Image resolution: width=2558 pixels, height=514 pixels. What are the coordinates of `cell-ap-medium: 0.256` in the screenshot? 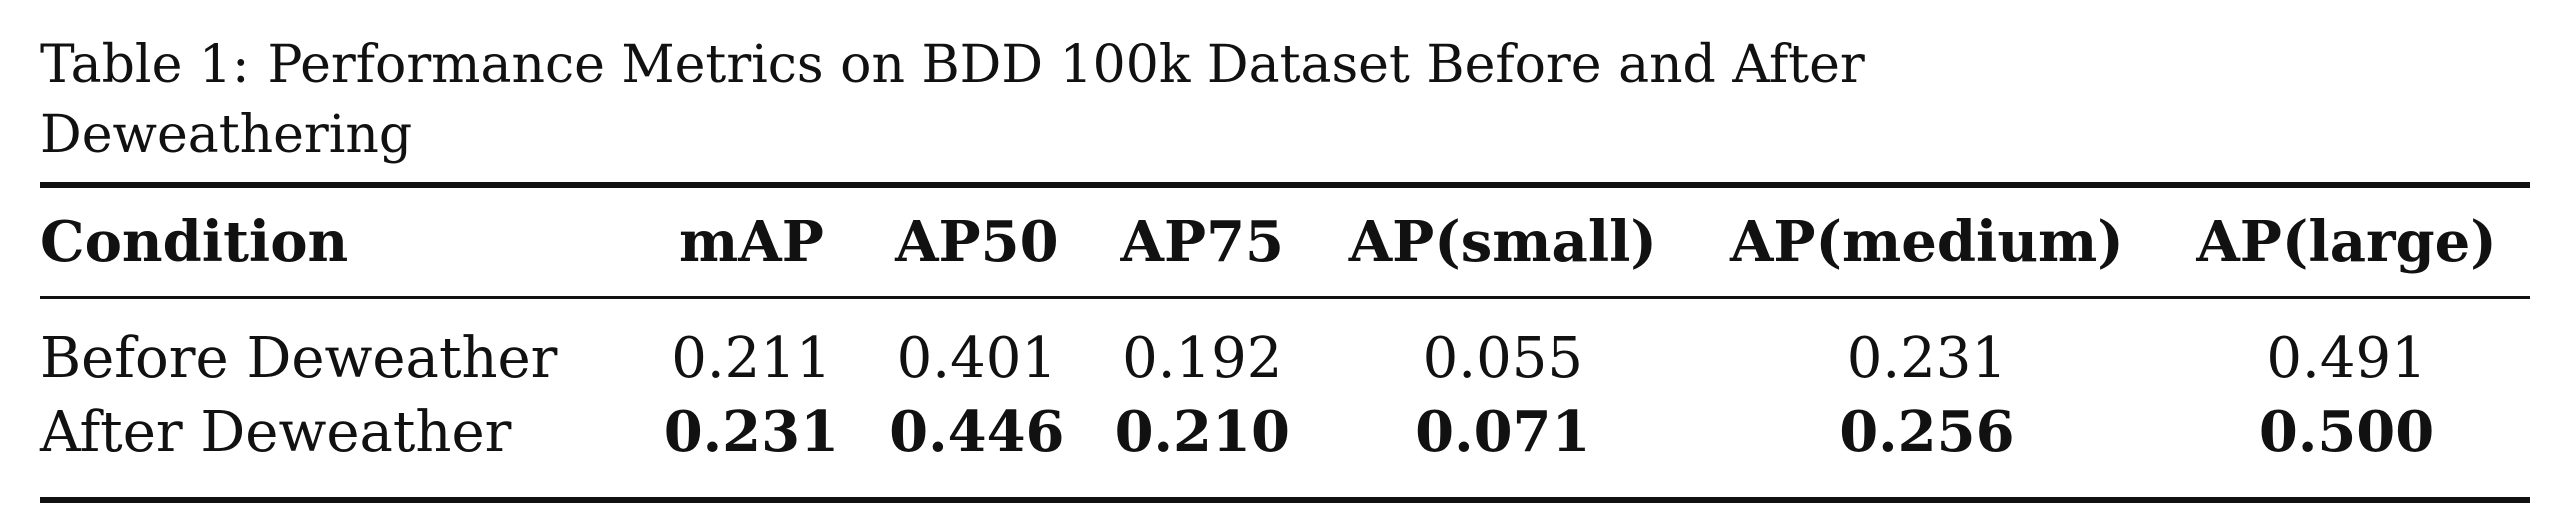 It's located at (1927, 432).